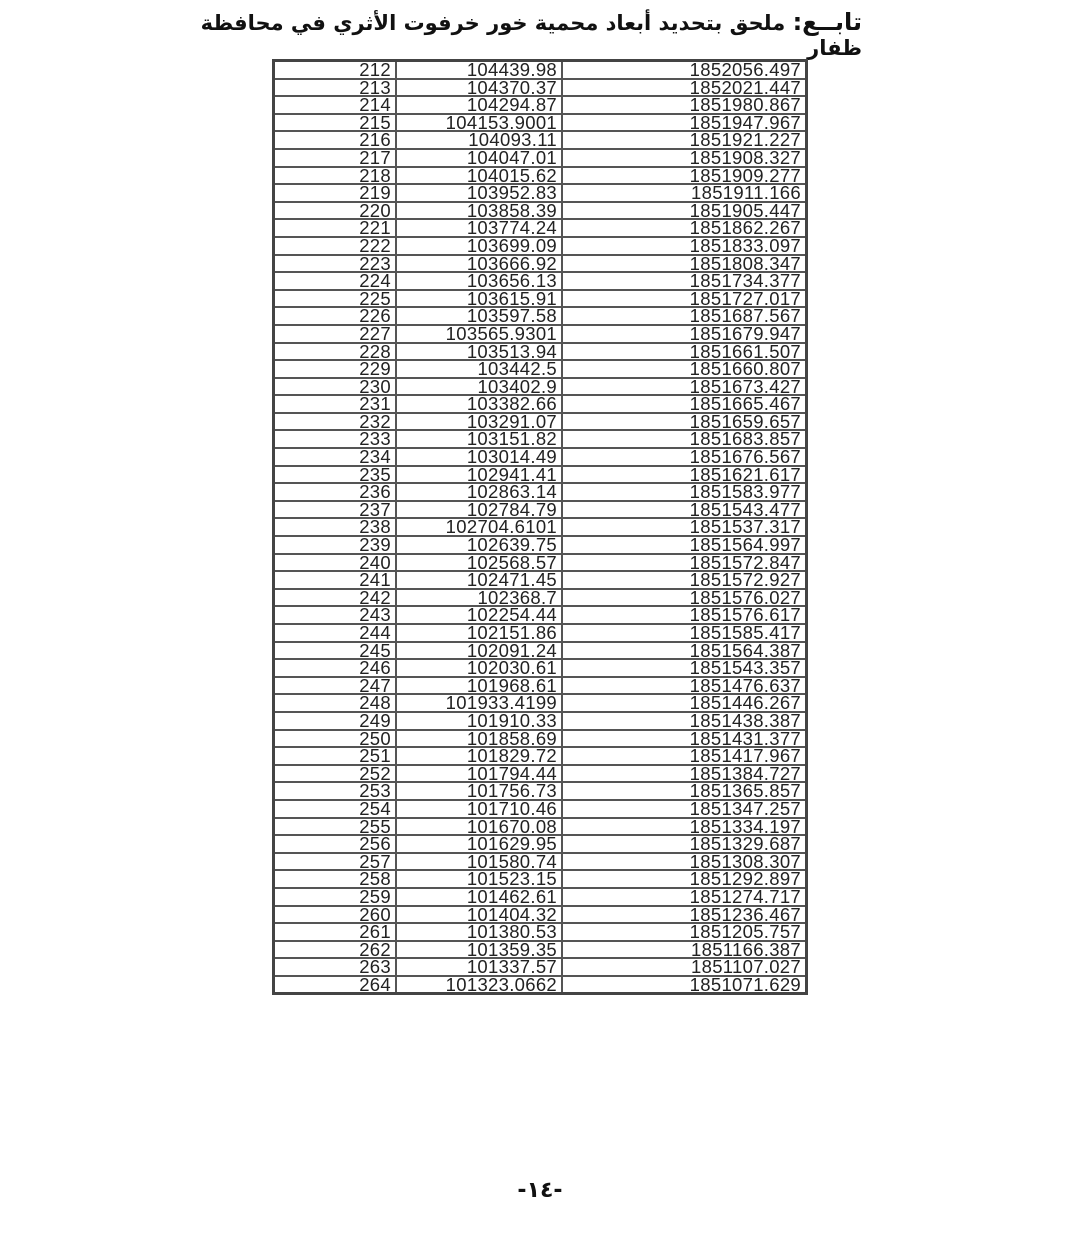 The image size is (1080, 1235). I want to click on table-row: 248 101933.4199 1851446.267, so click(540, 703).